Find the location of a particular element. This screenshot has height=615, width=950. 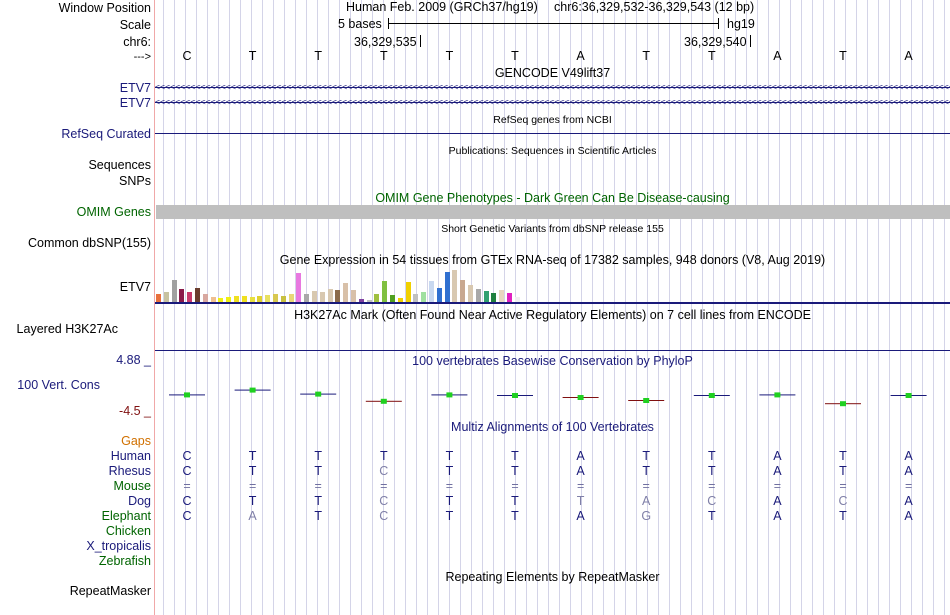

scale-db-label: hg19 is located at coordinates (741, 24).